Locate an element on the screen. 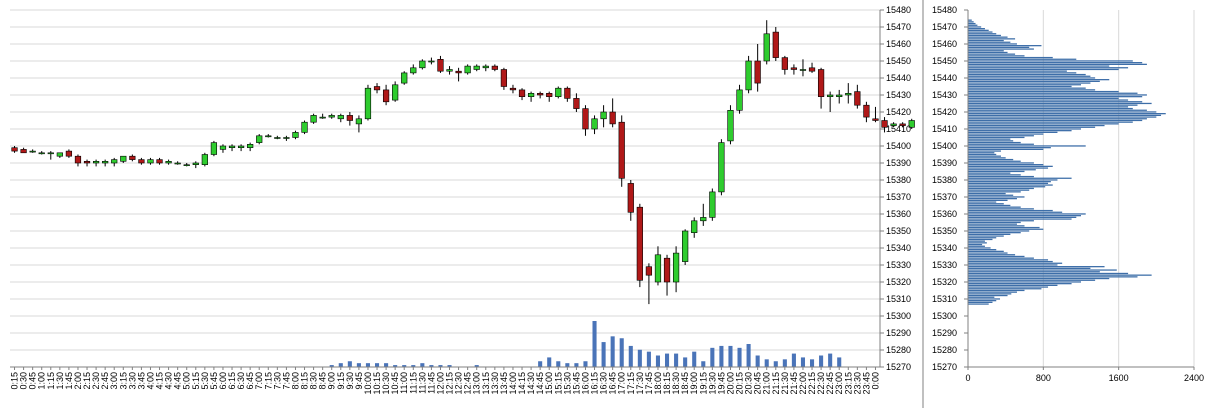  time-tick-label: 17:45 is located at coordinates (649, 383).